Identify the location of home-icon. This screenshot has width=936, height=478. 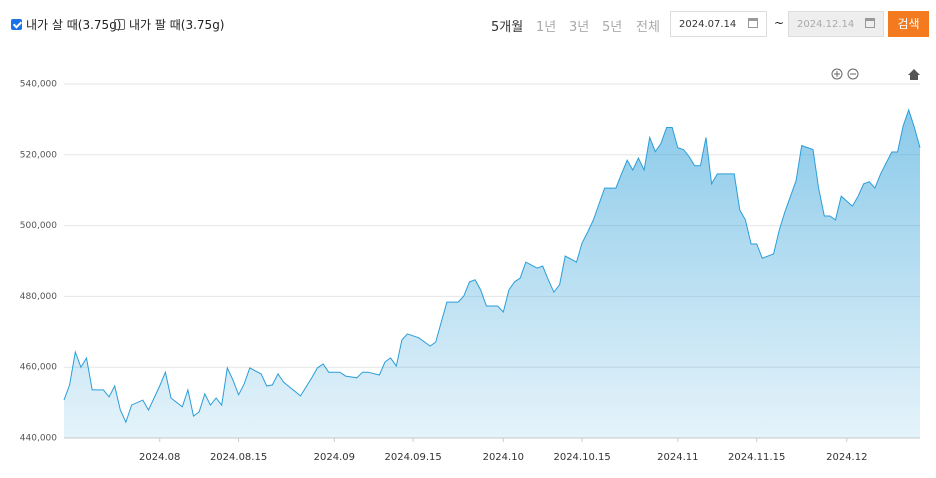
(914, 74).